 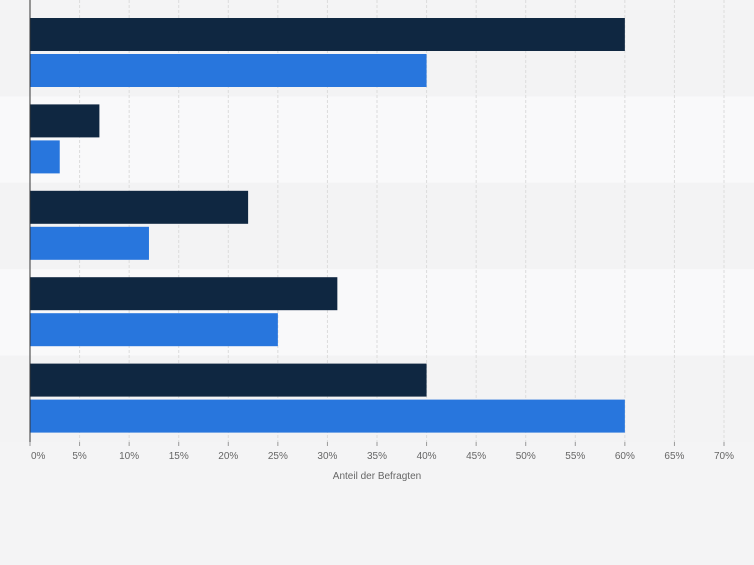 I want to click on x-tick-label: 70%, so click(x=724, y=456).